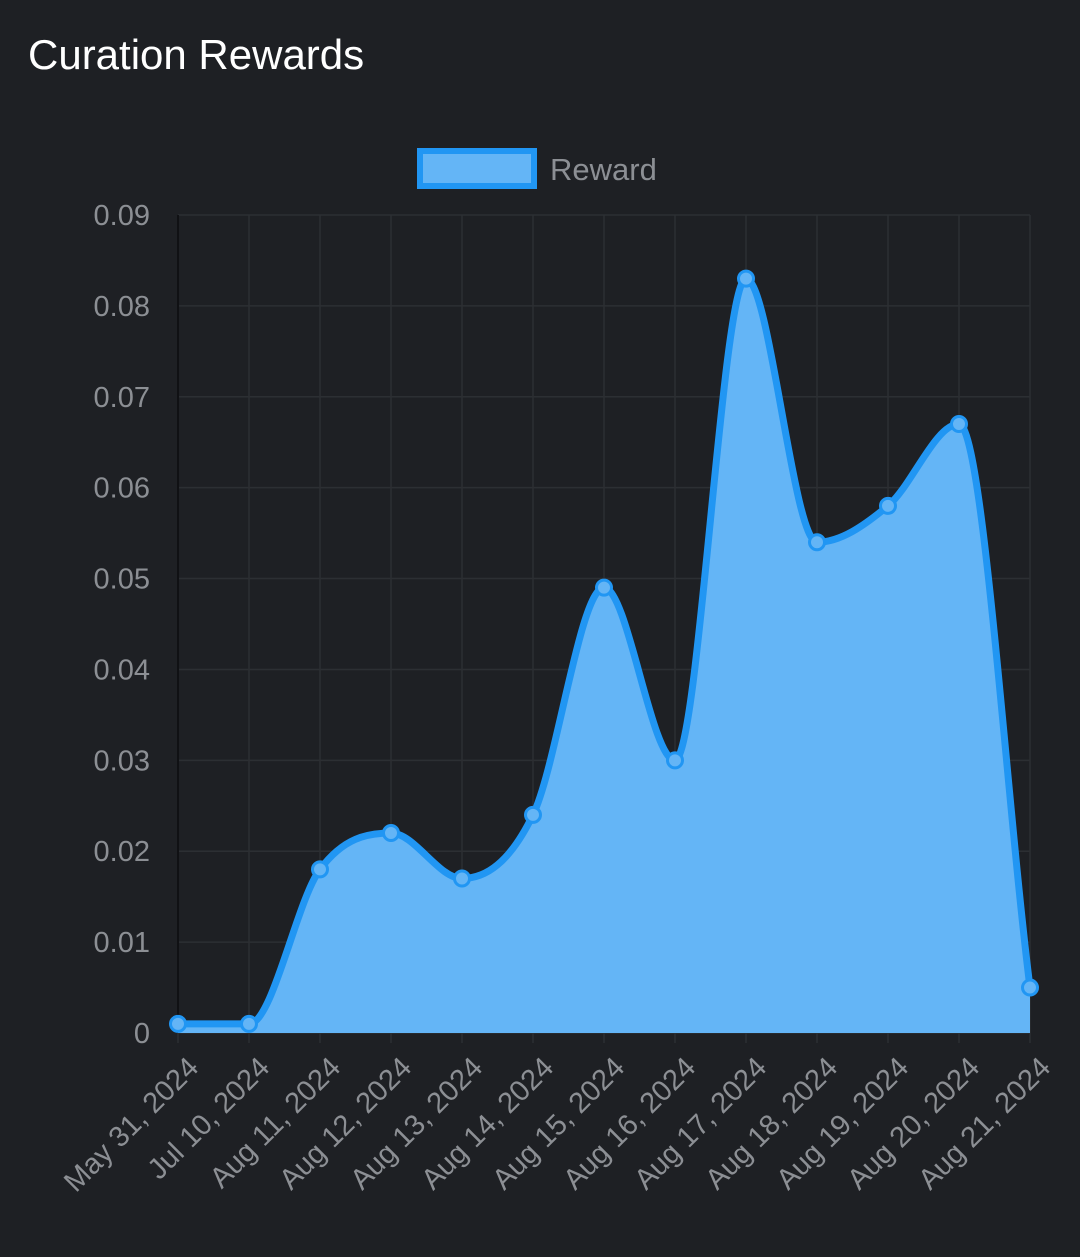  Describe the element at coordinates (122, 216) in the screenshot. I see `y-tick-label: 0.09` at that location.